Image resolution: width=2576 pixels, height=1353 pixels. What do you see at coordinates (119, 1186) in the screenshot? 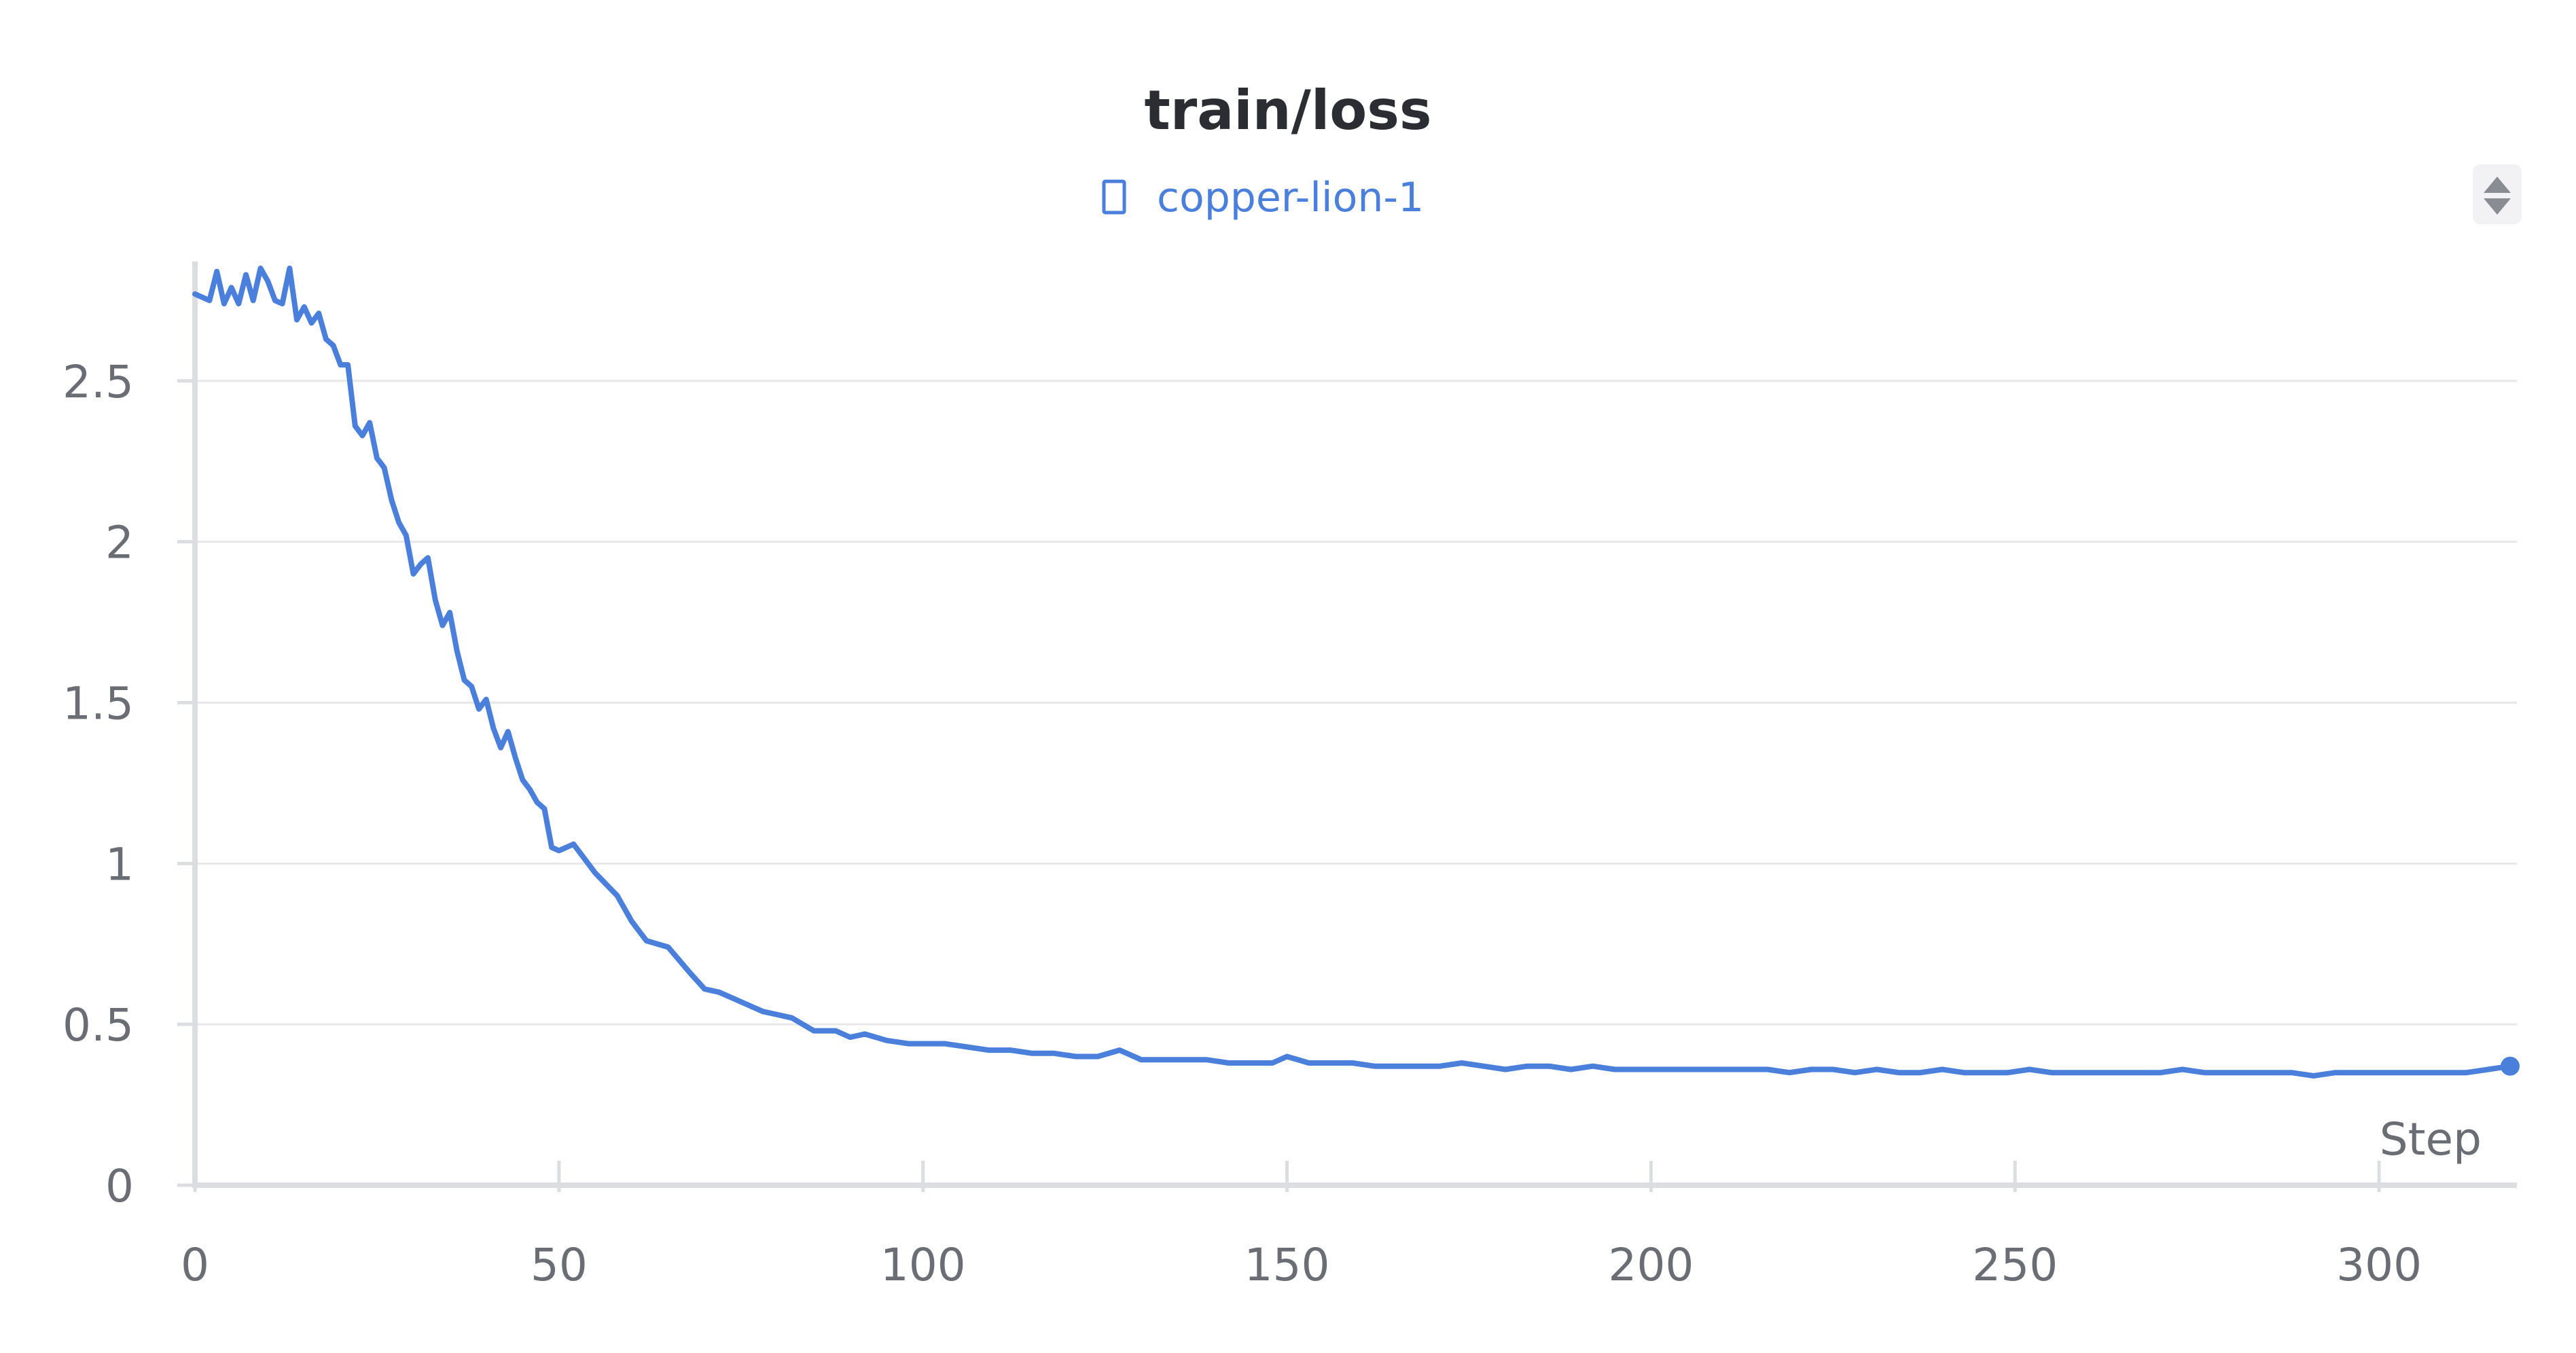
I see `y-tick-label: 0` at bounding box center [119, 1186].